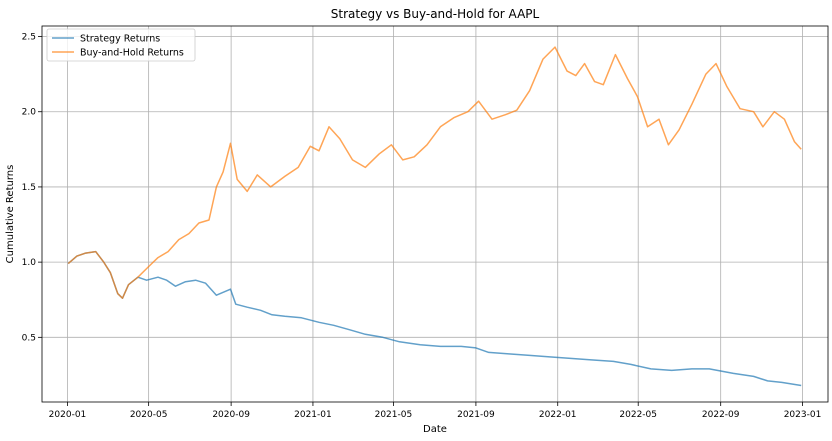  I want to click on x-tick-label: 2023-01, so click(803, 415).